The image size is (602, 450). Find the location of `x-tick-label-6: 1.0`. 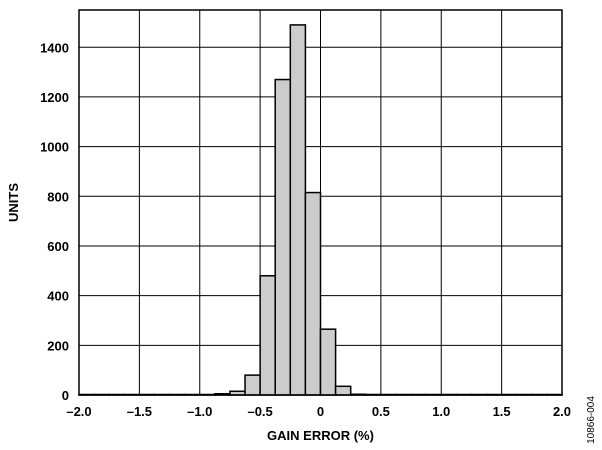

x-tick-label-6: 1.0 is located at coordinates (441, 411).